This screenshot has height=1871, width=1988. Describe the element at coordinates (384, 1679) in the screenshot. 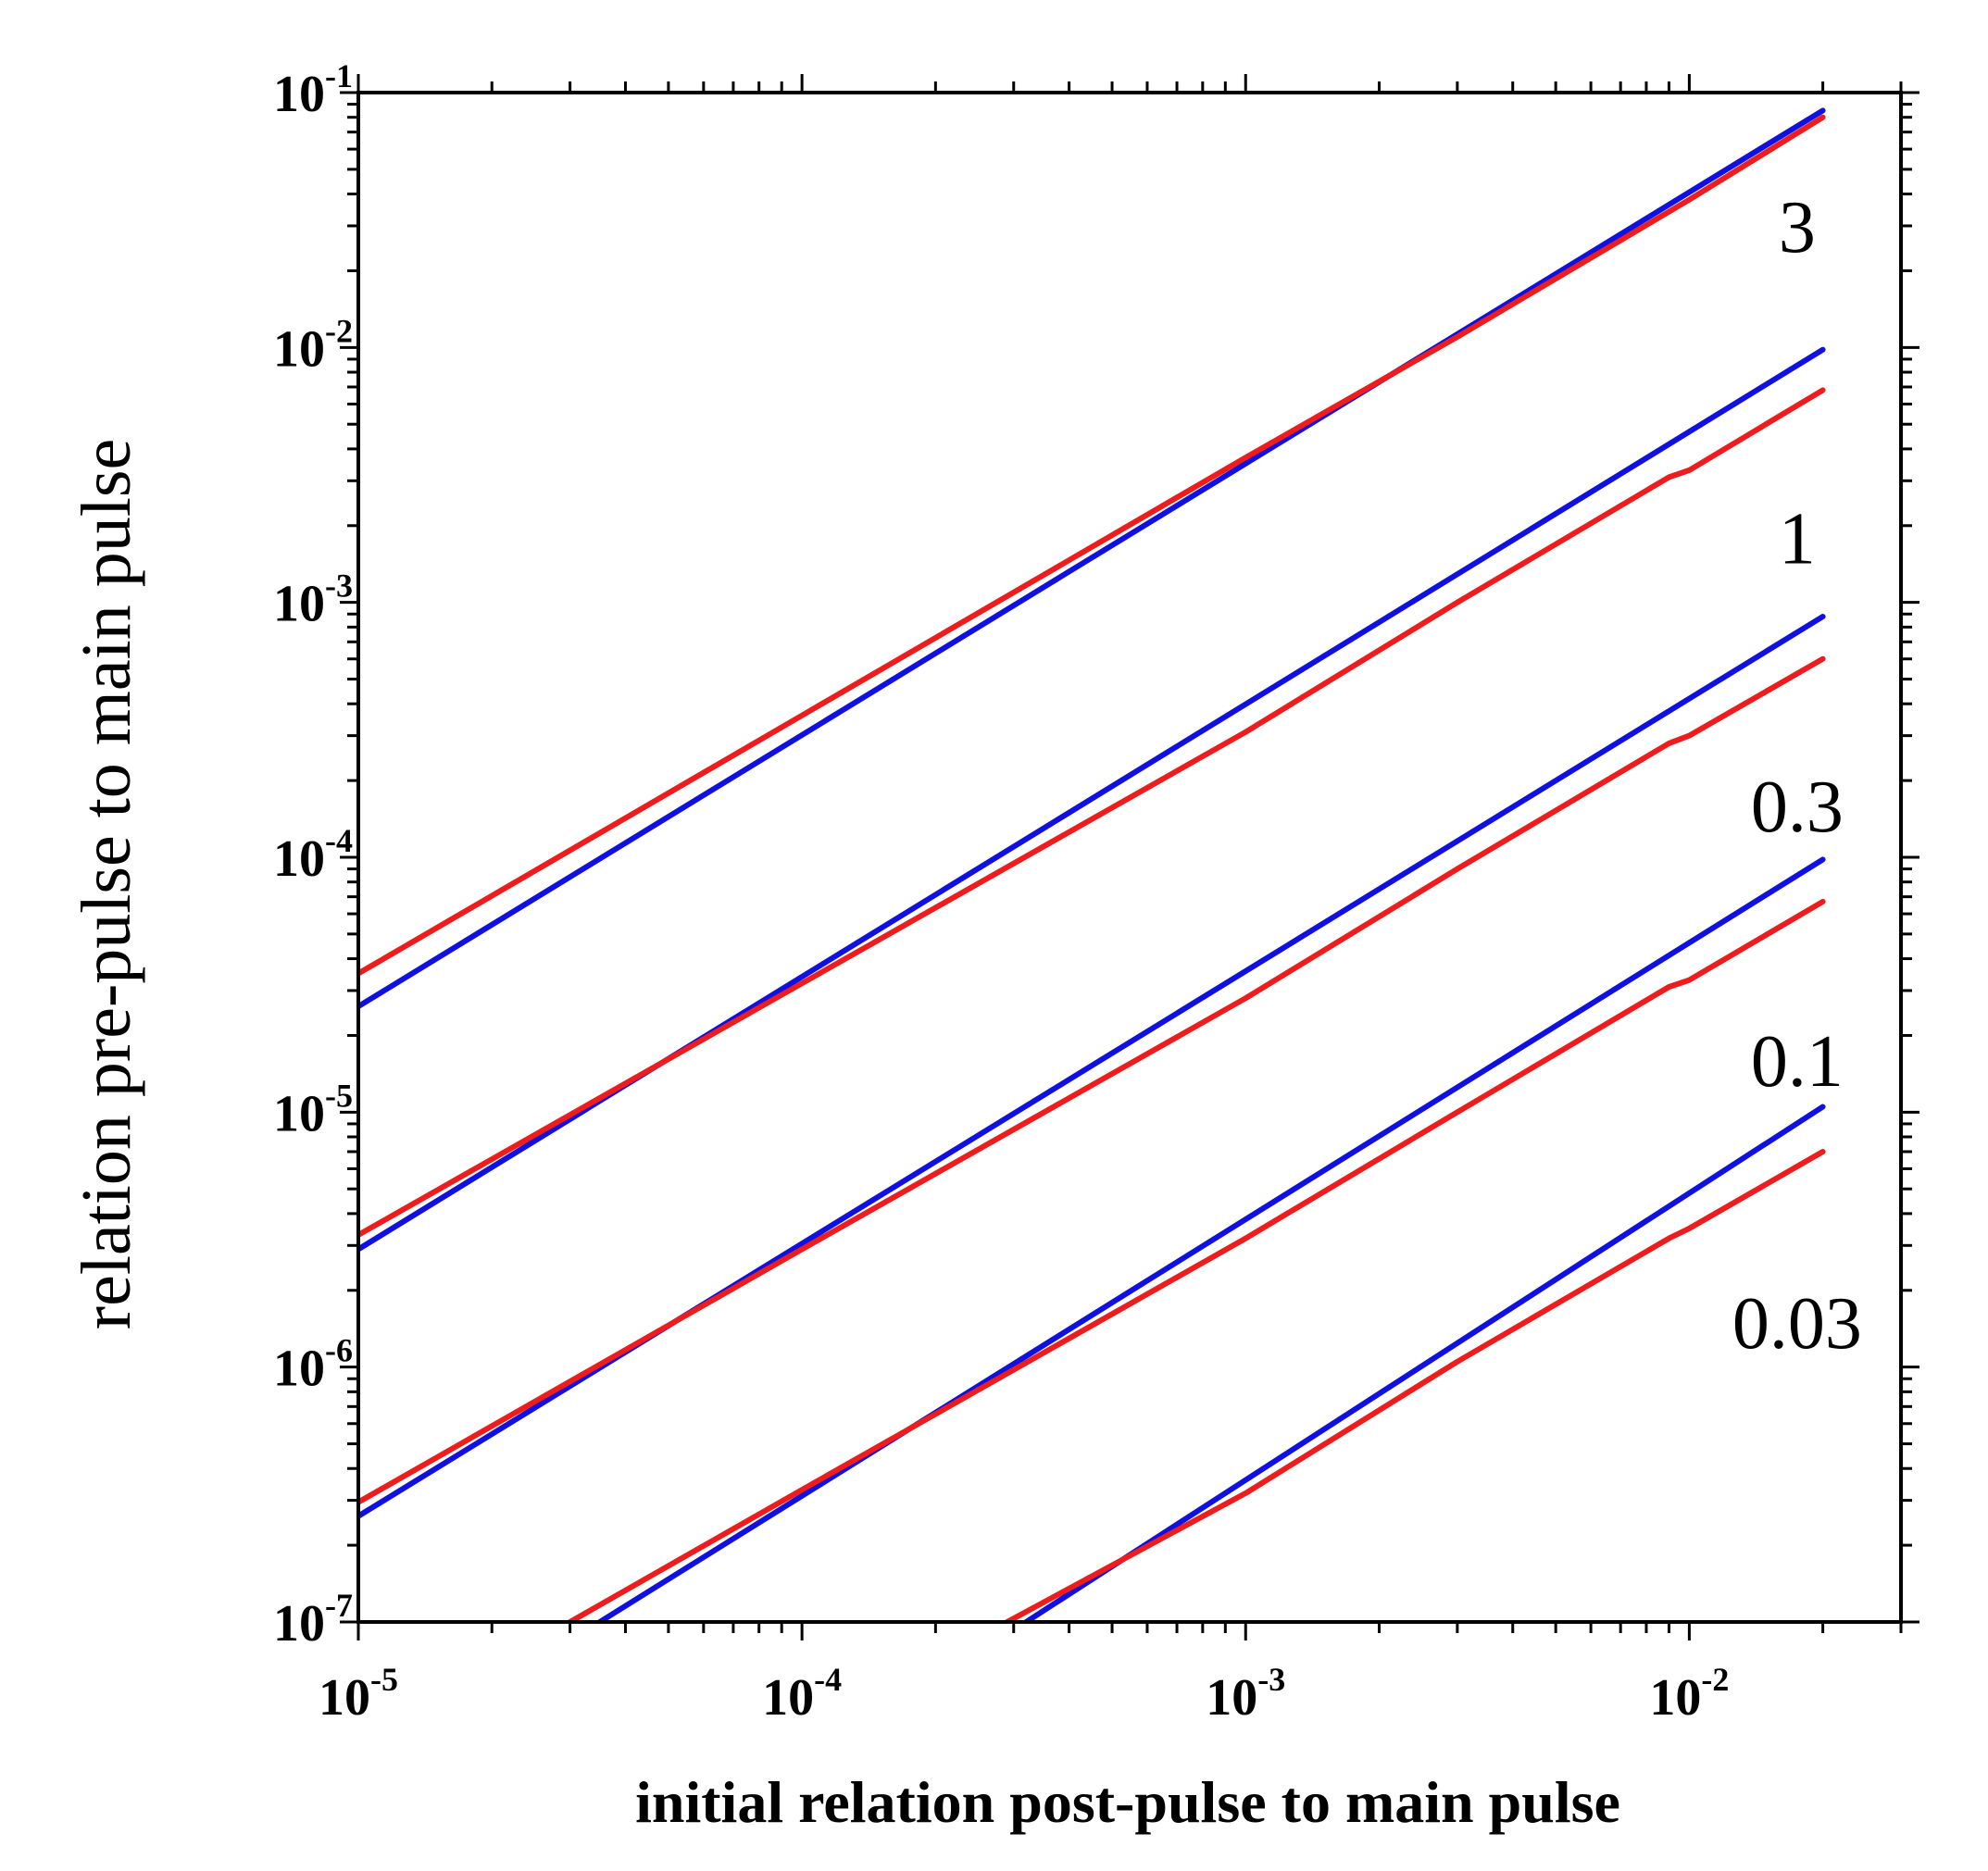

I see `x-tick-exponent: -5` at that location.